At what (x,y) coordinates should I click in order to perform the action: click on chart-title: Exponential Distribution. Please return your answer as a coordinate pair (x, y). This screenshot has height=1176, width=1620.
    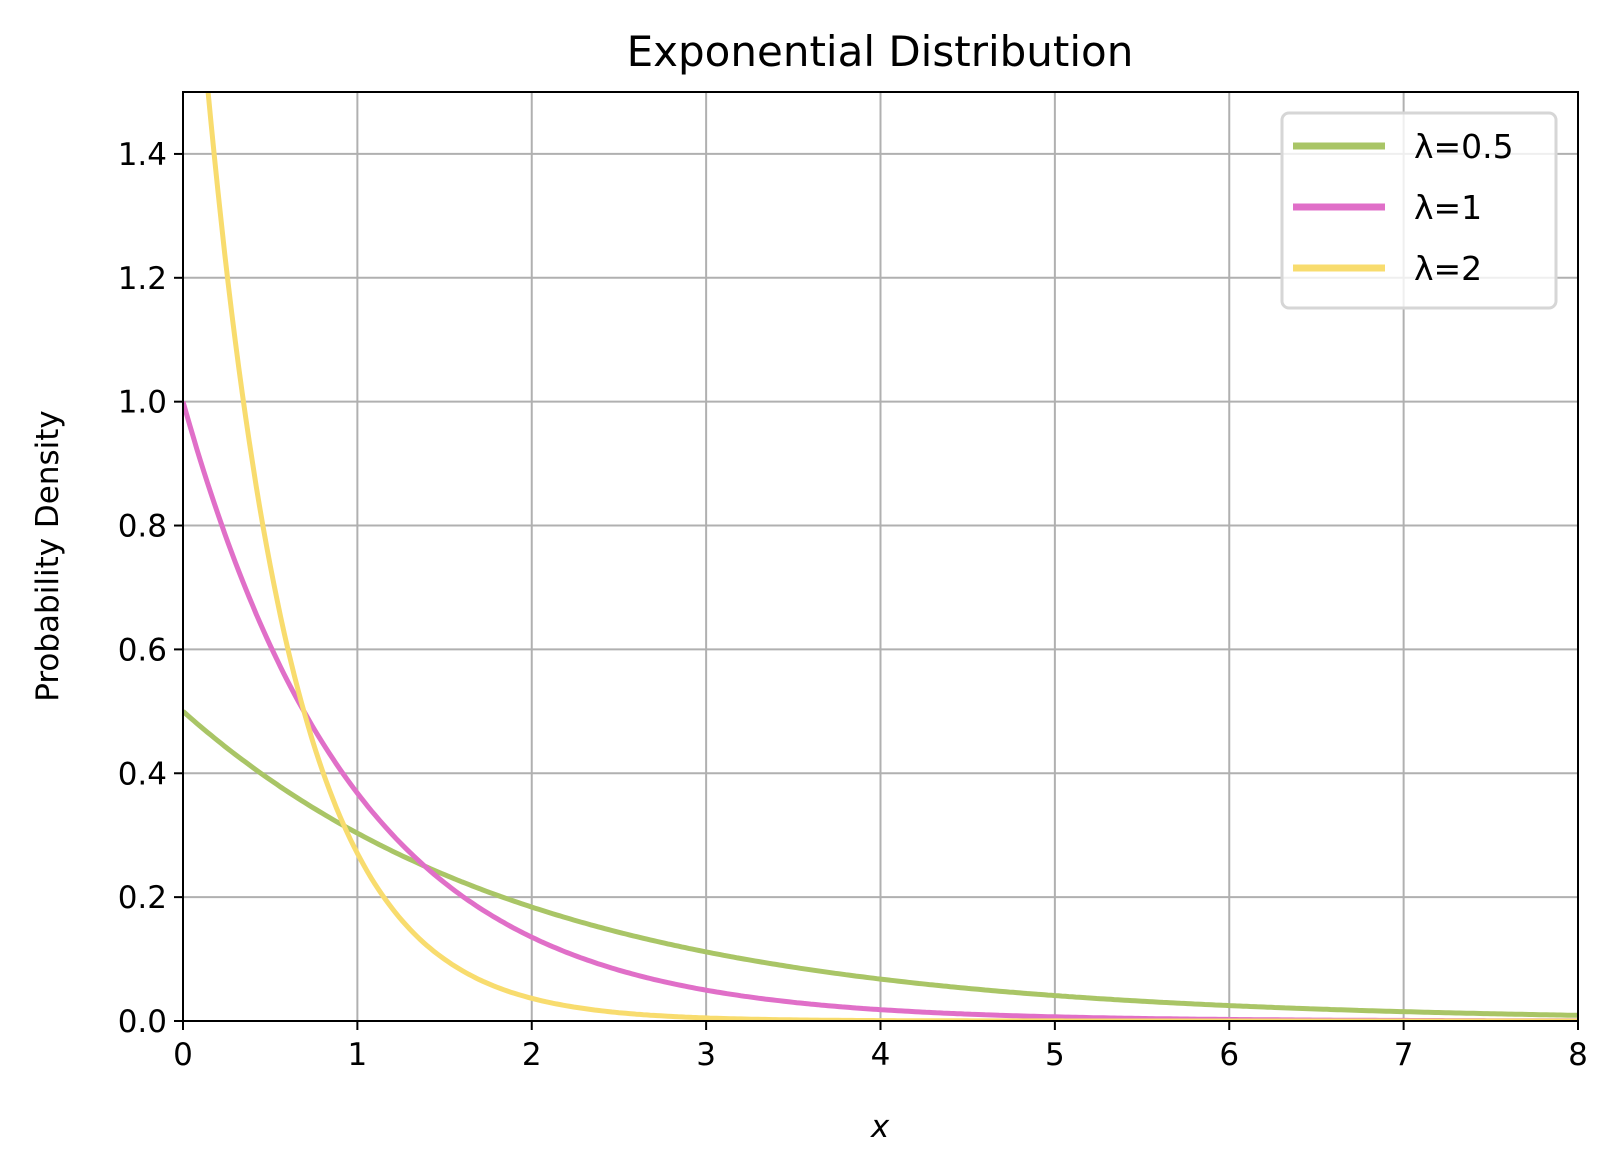
    Looking at the image, I should click on (880, 51).